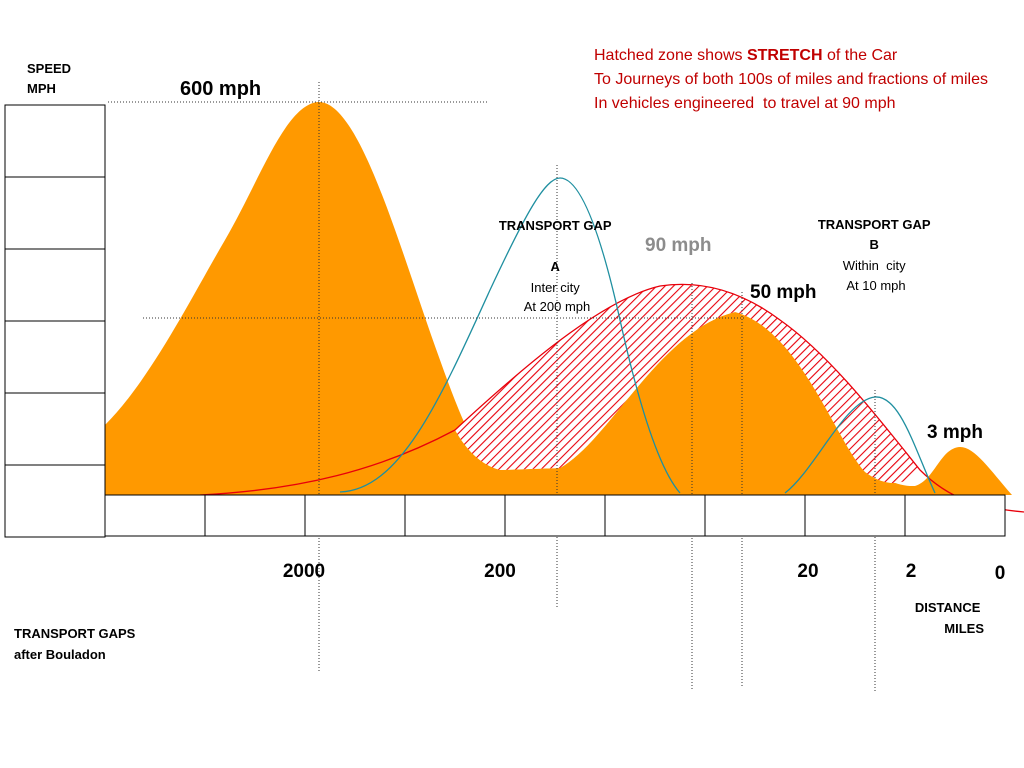  I want to click on peak-label-90: 90 mph, so click(678, 245).